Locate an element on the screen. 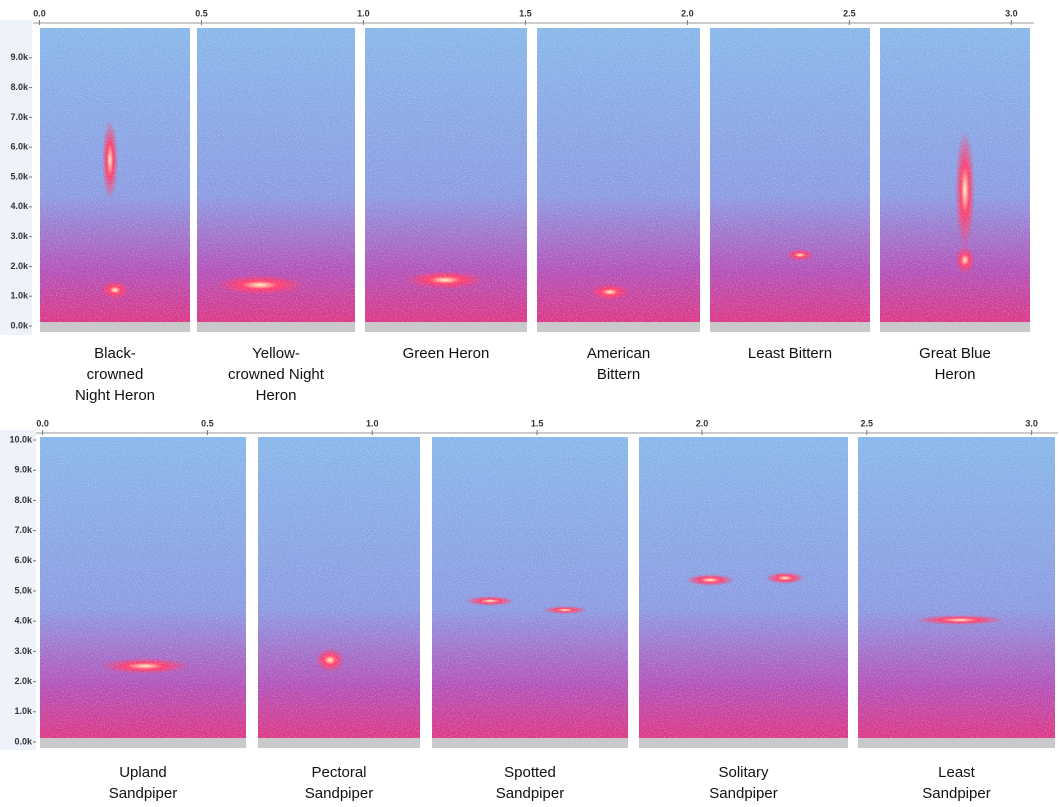 The width and height of the screenshot is (1059, 807). species-label: Least Sandpiper is located at coordinates (956, 783).